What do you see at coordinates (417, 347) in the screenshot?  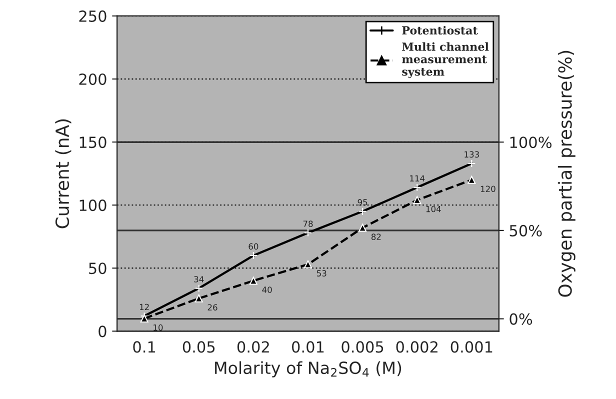 I see `x-tick-label: 0.002` at bounding box center [417, 347].